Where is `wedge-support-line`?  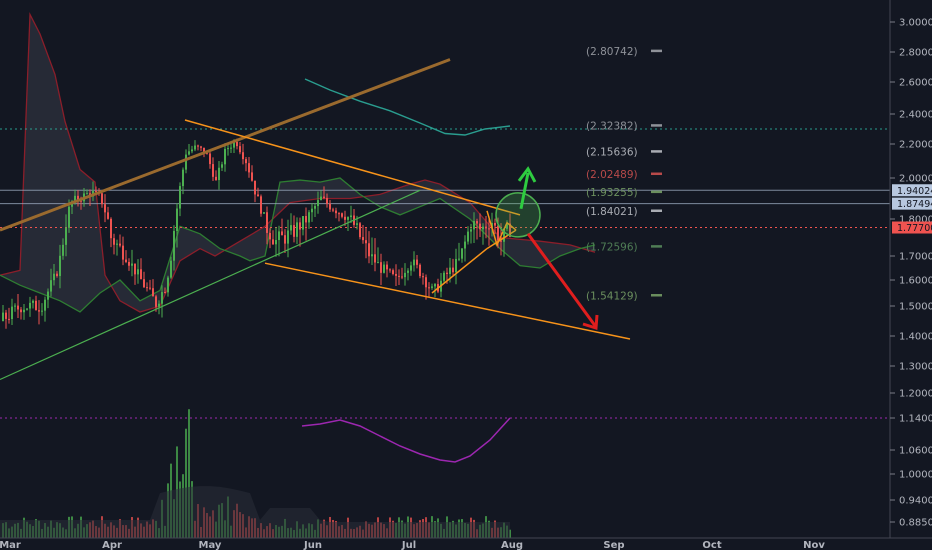
wedge-support-line is located at coordinates (459, 271).